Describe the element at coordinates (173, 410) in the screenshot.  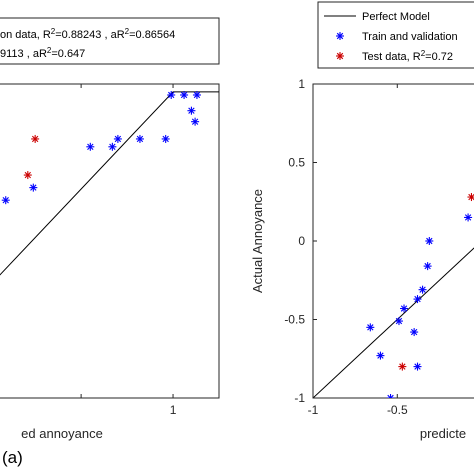
I see `x-tick-label: 1` at that location.